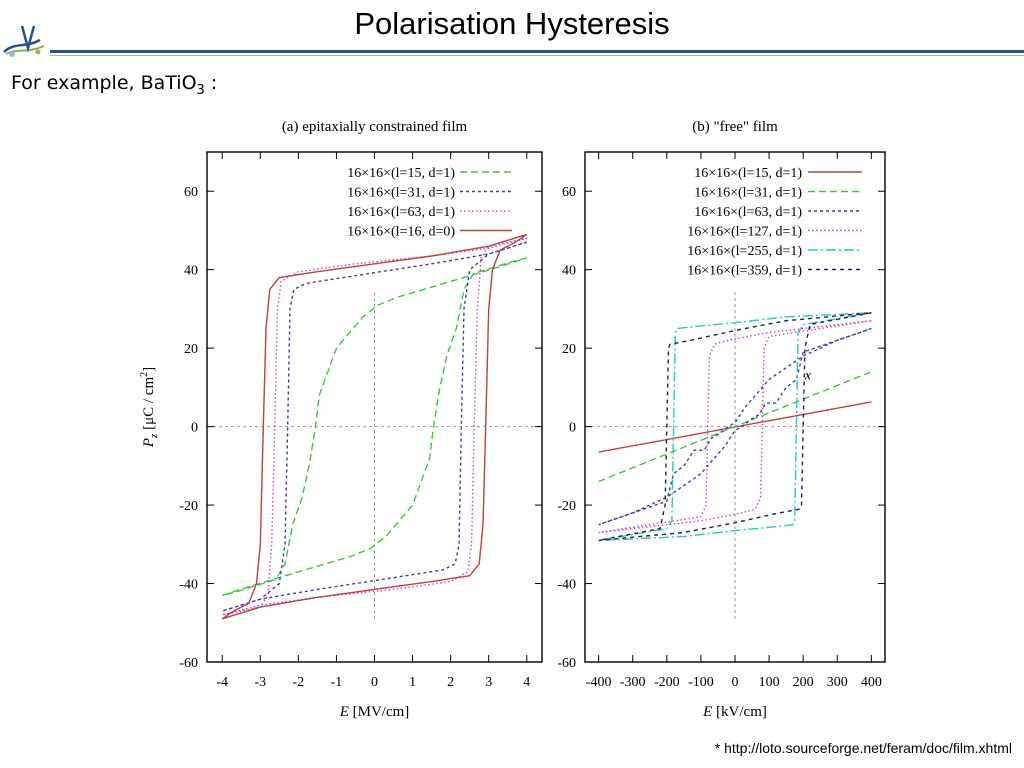  What do you see at coordinates (744, 232) in the screenshot?
I see `legend-label-4: 16×16×(l=127, d=1)` at bounding box center [744, 232].